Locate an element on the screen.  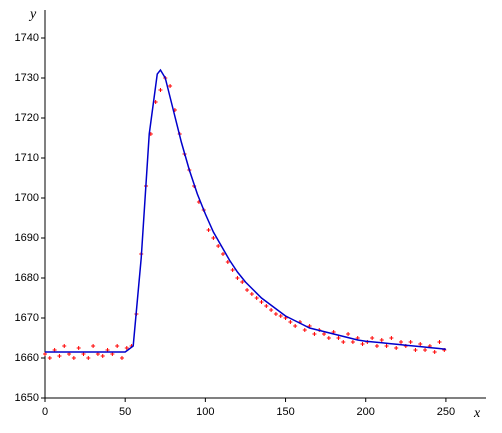
x-axis-label: x is located at coordinates (477, 413).